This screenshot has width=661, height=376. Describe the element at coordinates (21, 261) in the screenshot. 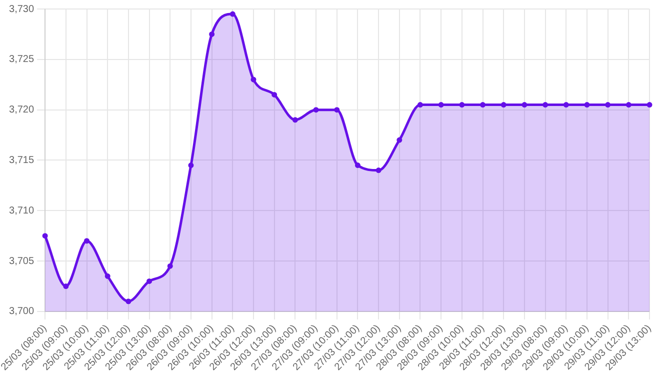

I see `y-tick-label: 3,705` at that location.